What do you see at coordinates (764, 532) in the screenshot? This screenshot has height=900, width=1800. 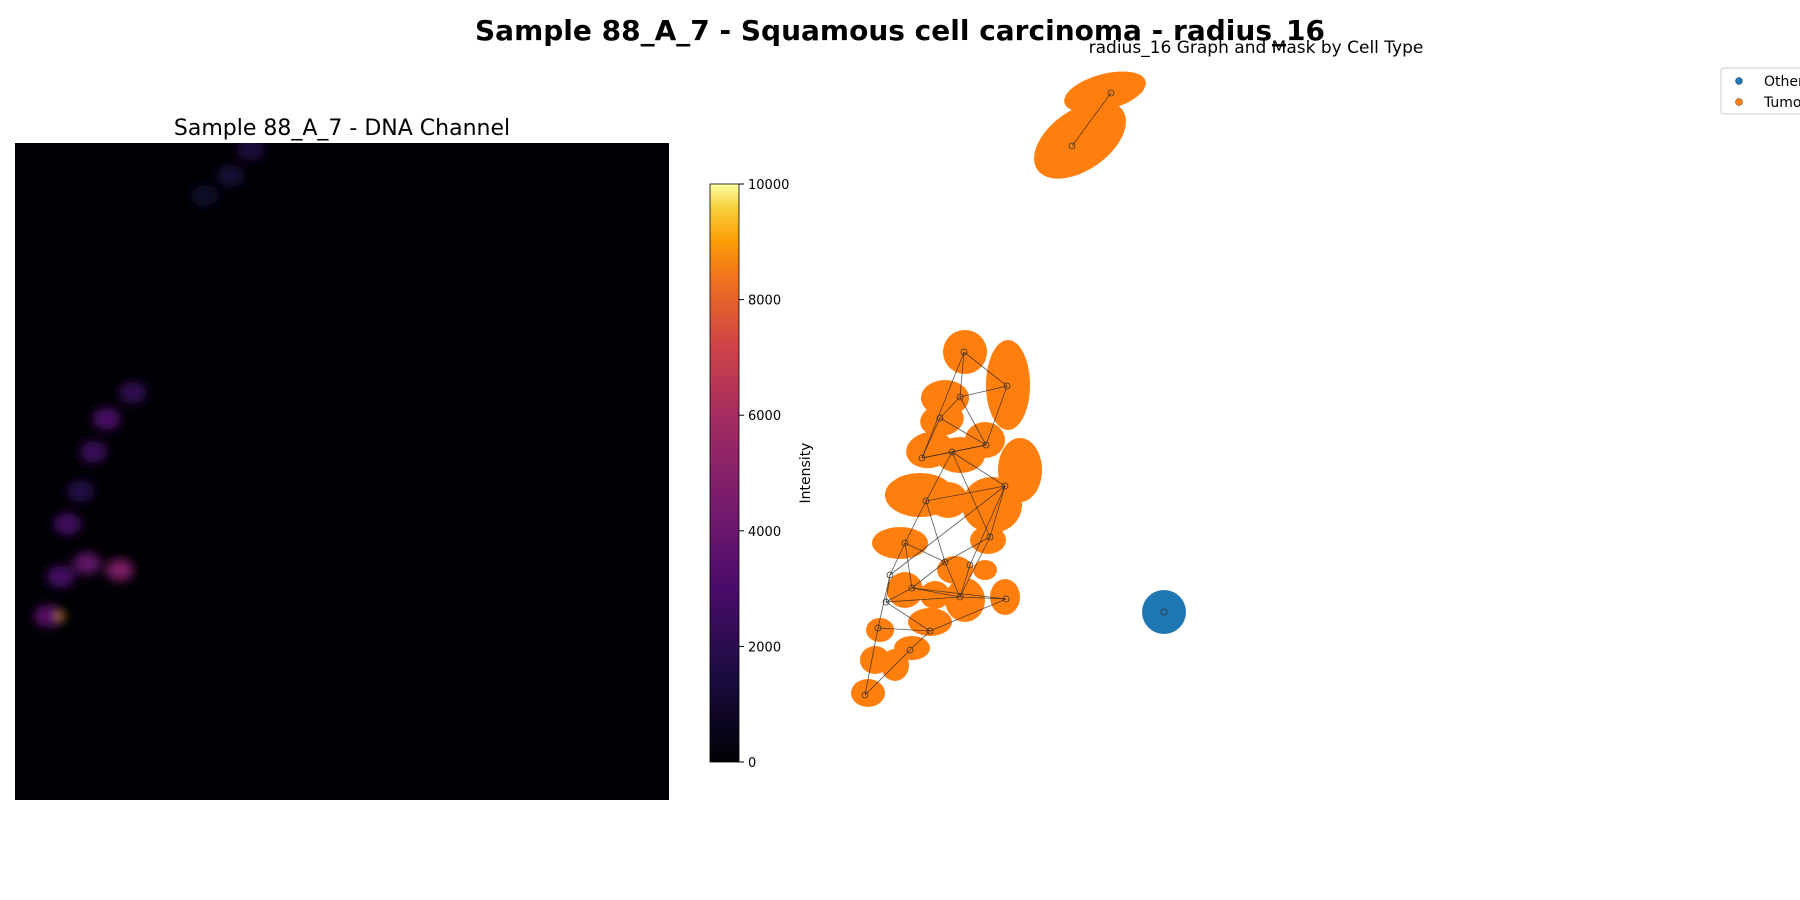 I see `colorbar-tick-label: 4000` at bounding box center [764, 532].